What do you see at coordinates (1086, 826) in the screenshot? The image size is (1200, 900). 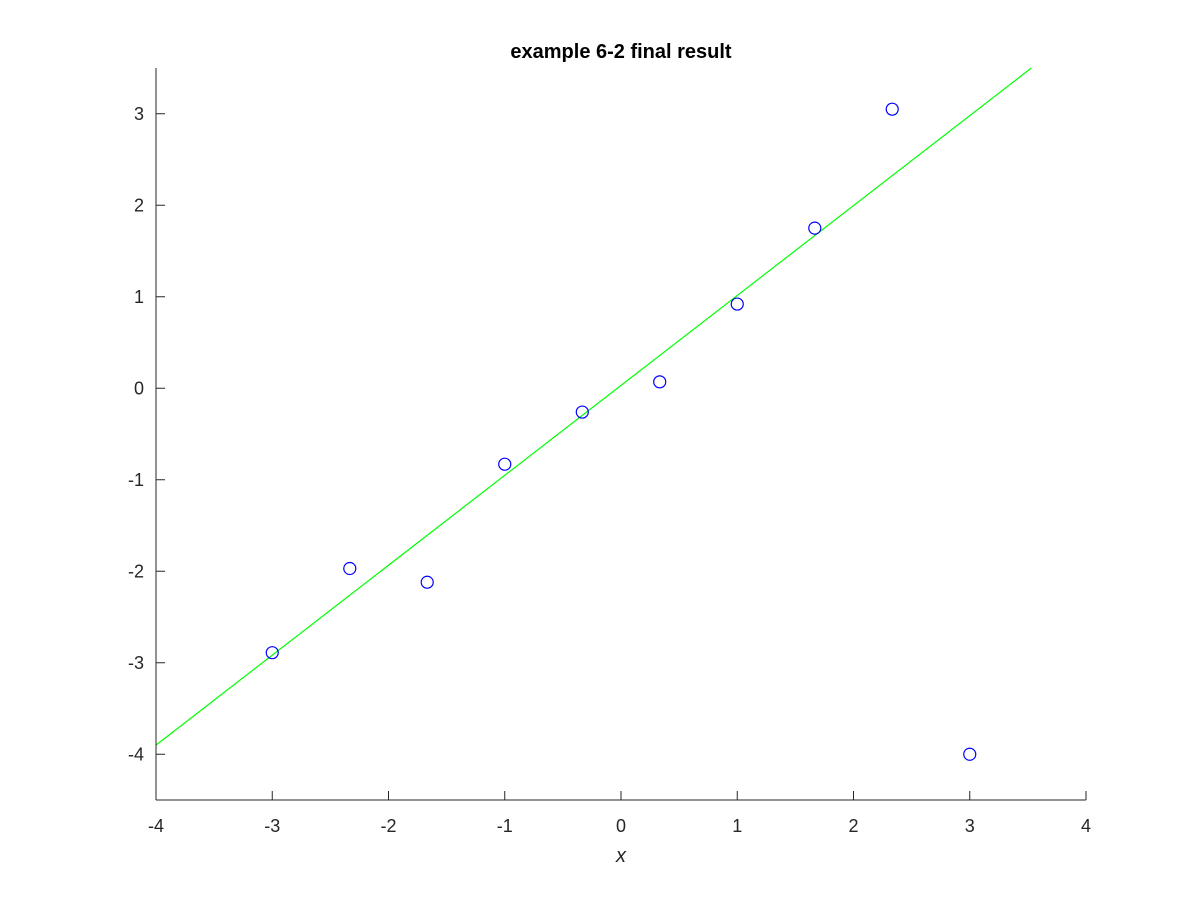 I see `x-tick-label: 4` at bounding box center [1086, 826].